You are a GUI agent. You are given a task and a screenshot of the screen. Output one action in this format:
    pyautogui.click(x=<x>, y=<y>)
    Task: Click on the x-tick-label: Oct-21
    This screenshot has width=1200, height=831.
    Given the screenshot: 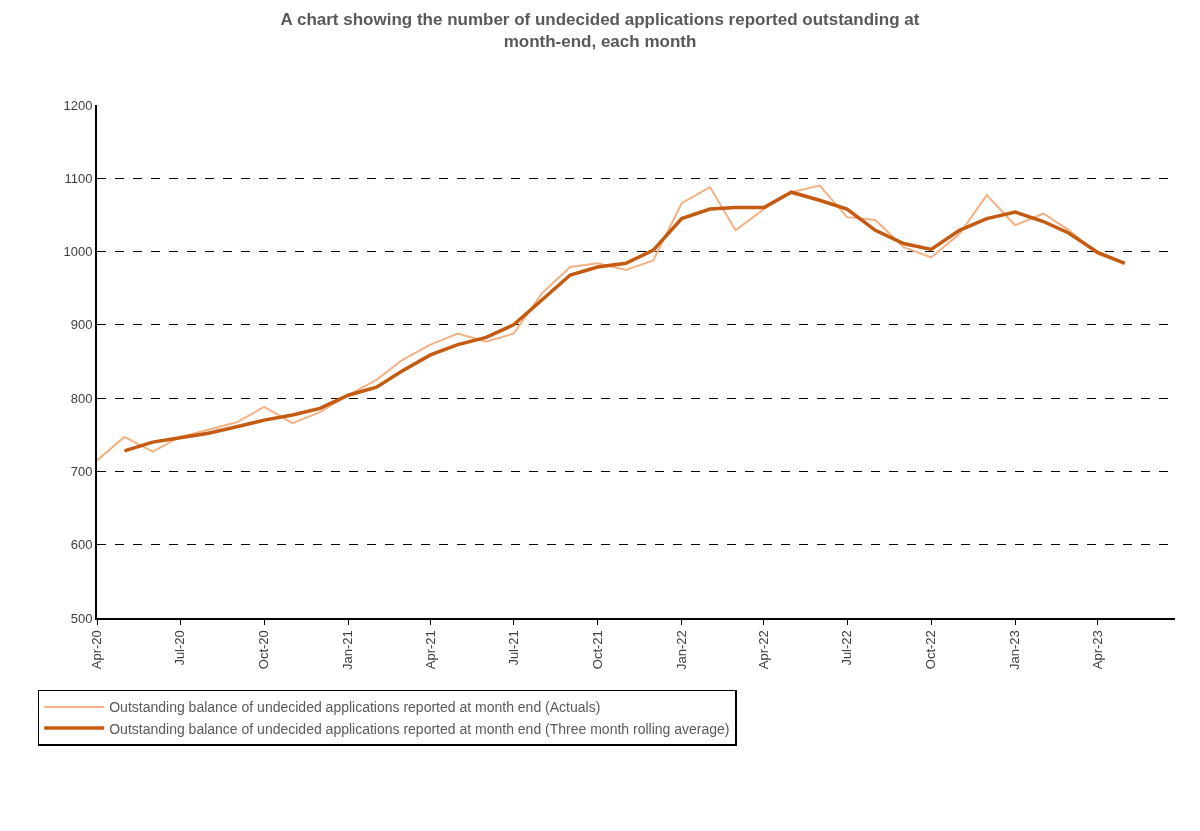 What is the action you would take?
    pyautogui.click(x=597, y=650)
    